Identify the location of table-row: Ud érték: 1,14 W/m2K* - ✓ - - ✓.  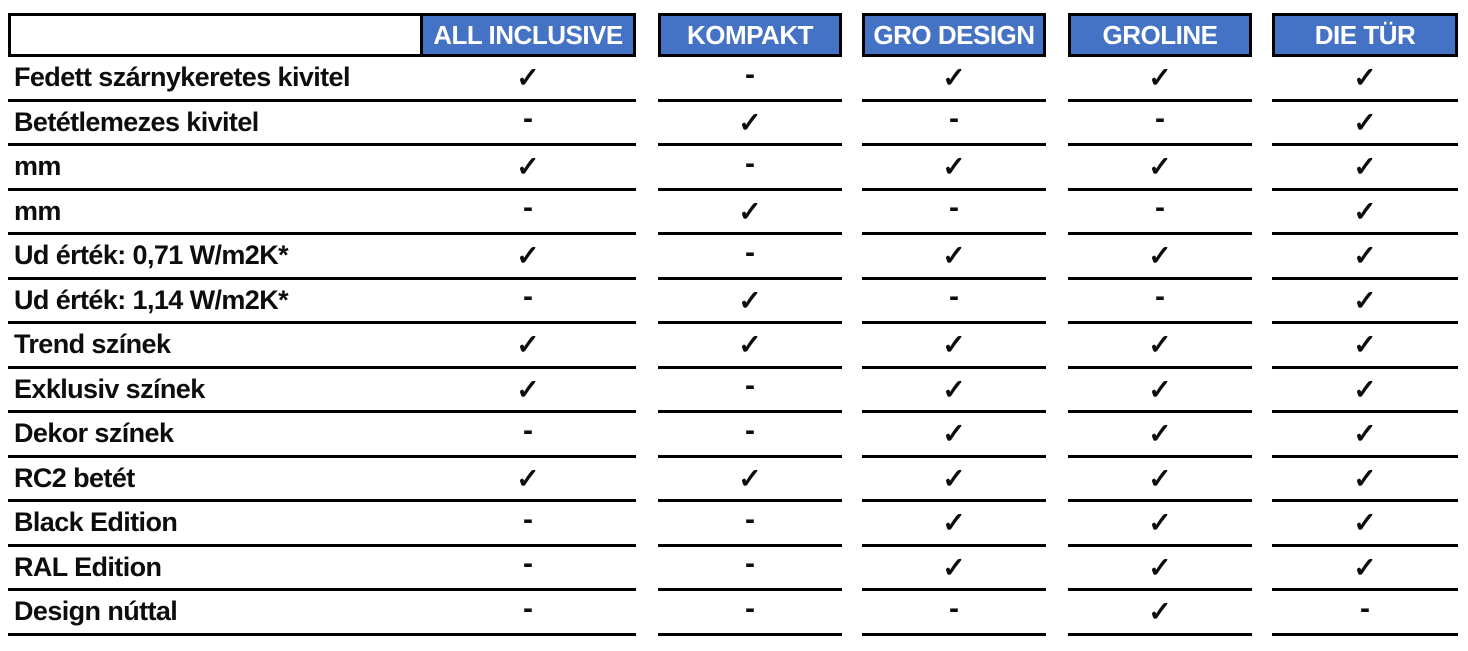
(738, 302).